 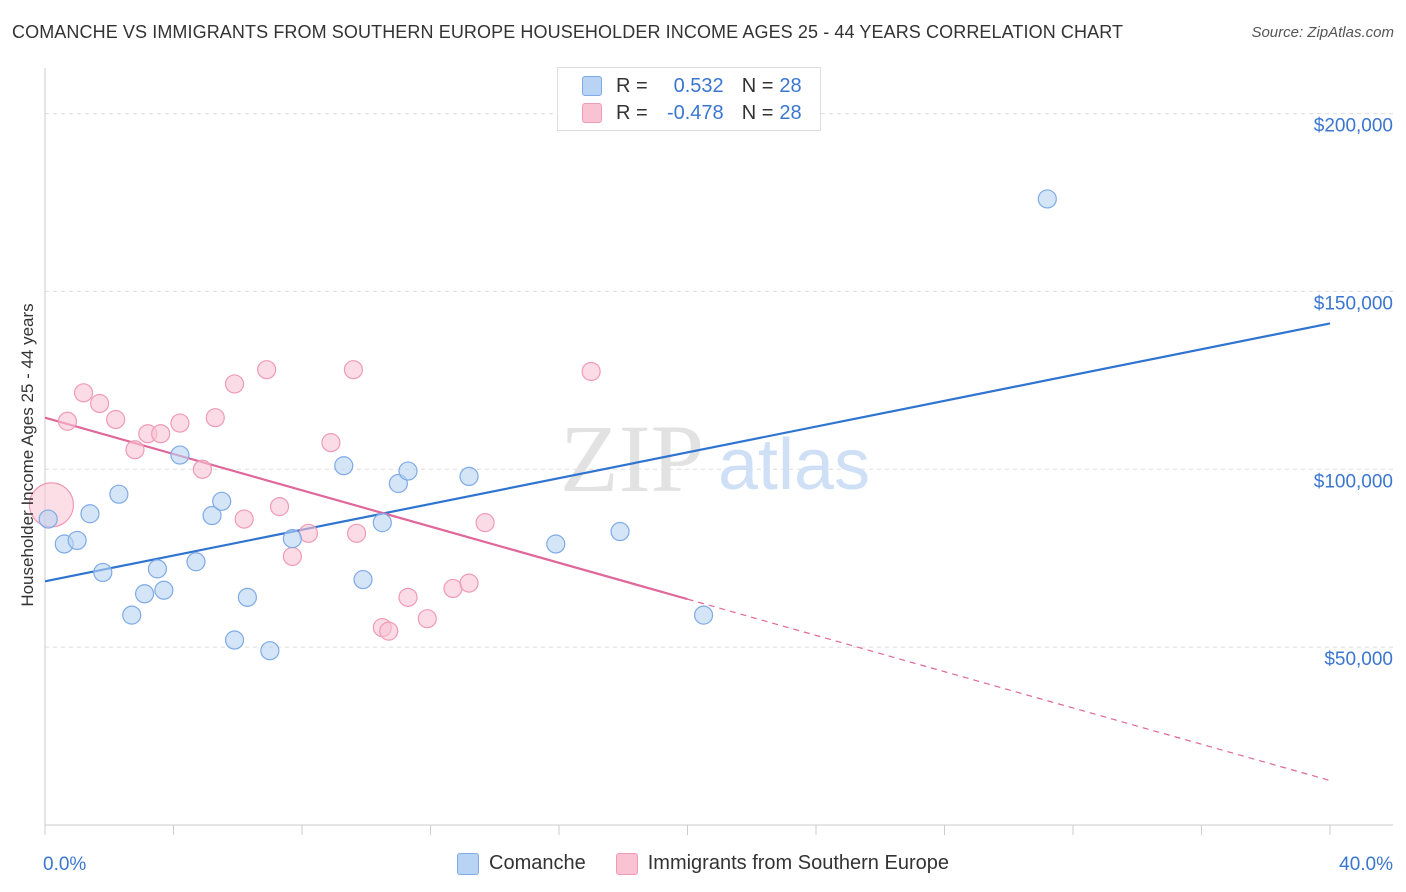 I want to click on watermark-atlas: atlas, so click(x=794, y=465).